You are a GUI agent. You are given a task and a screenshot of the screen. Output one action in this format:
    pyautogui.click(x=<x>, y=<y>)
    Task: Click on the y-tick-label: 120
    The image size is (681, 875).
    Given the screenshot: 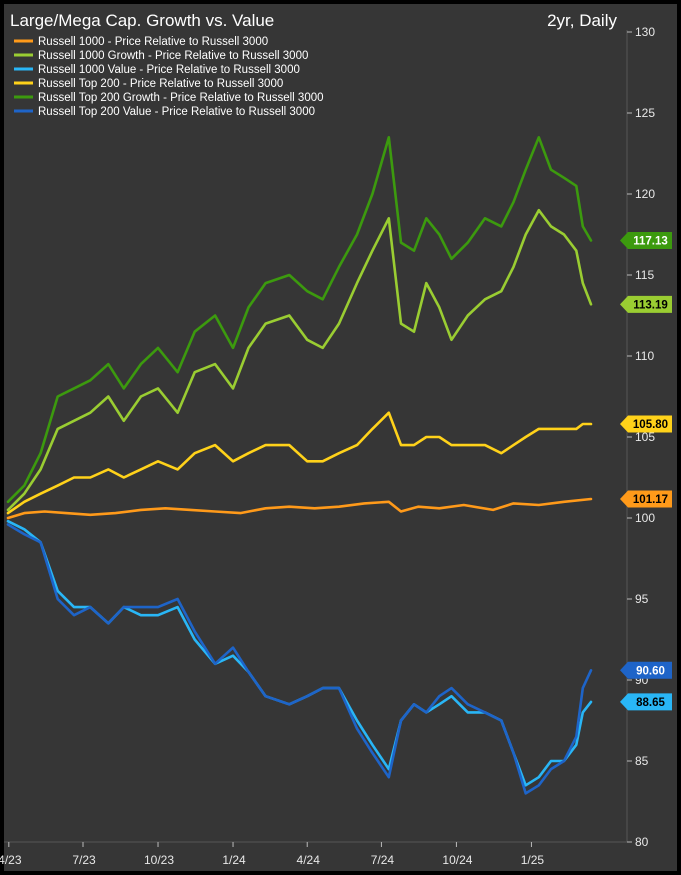 What is the action you would take?
    pyautogui.click(x=645, y=194)
    